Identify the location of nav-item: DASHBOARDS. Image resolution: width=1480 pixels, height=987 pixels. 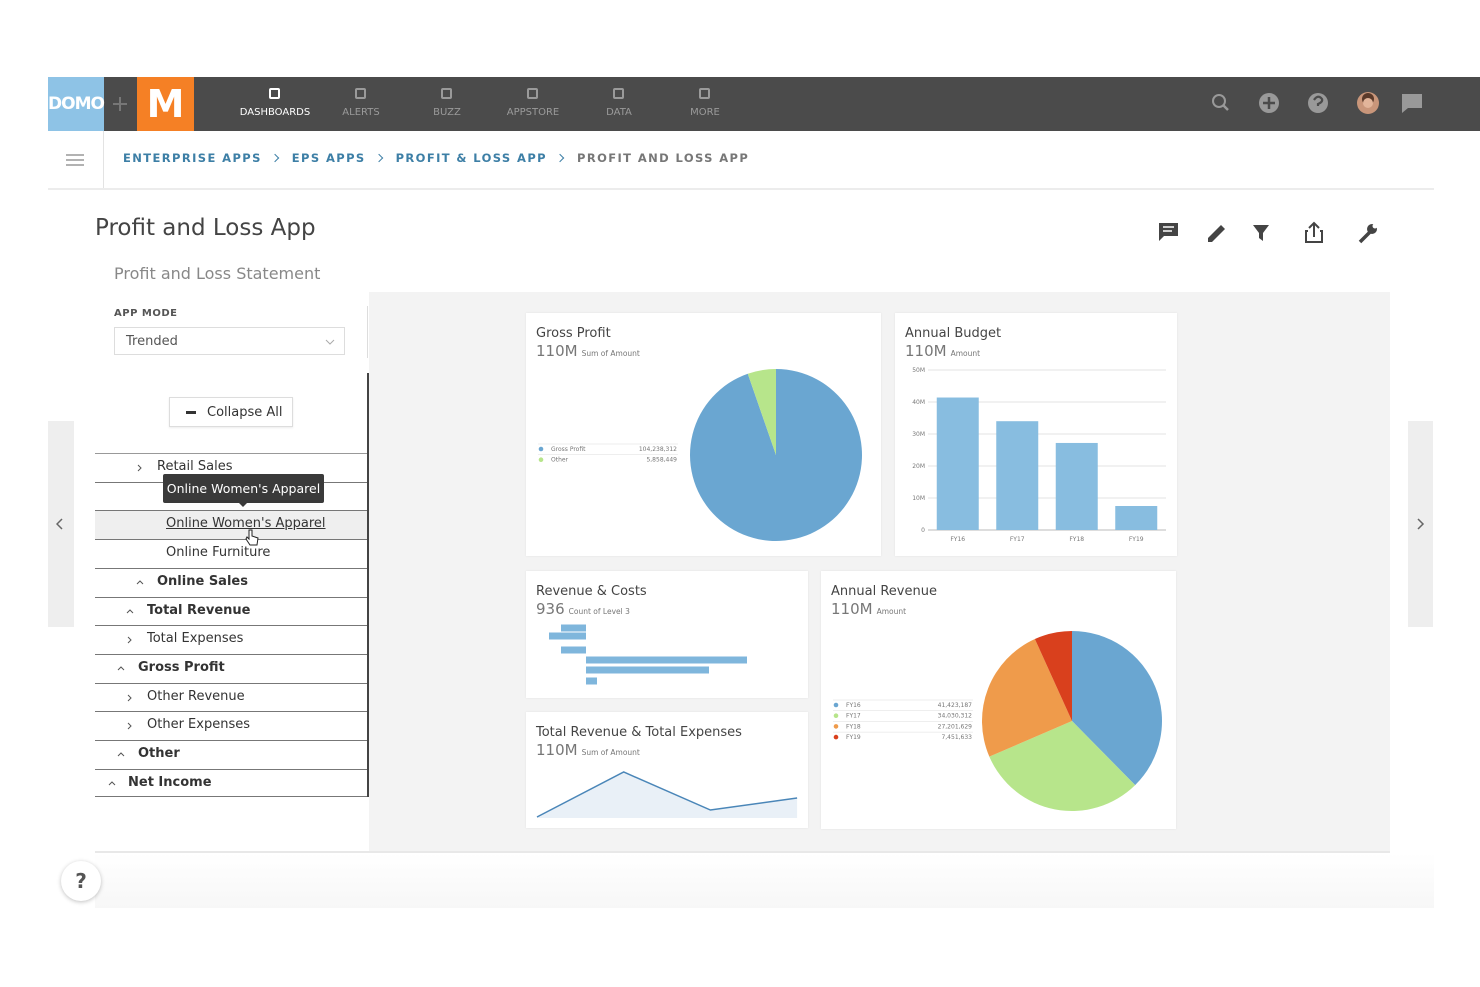
(275, 104).